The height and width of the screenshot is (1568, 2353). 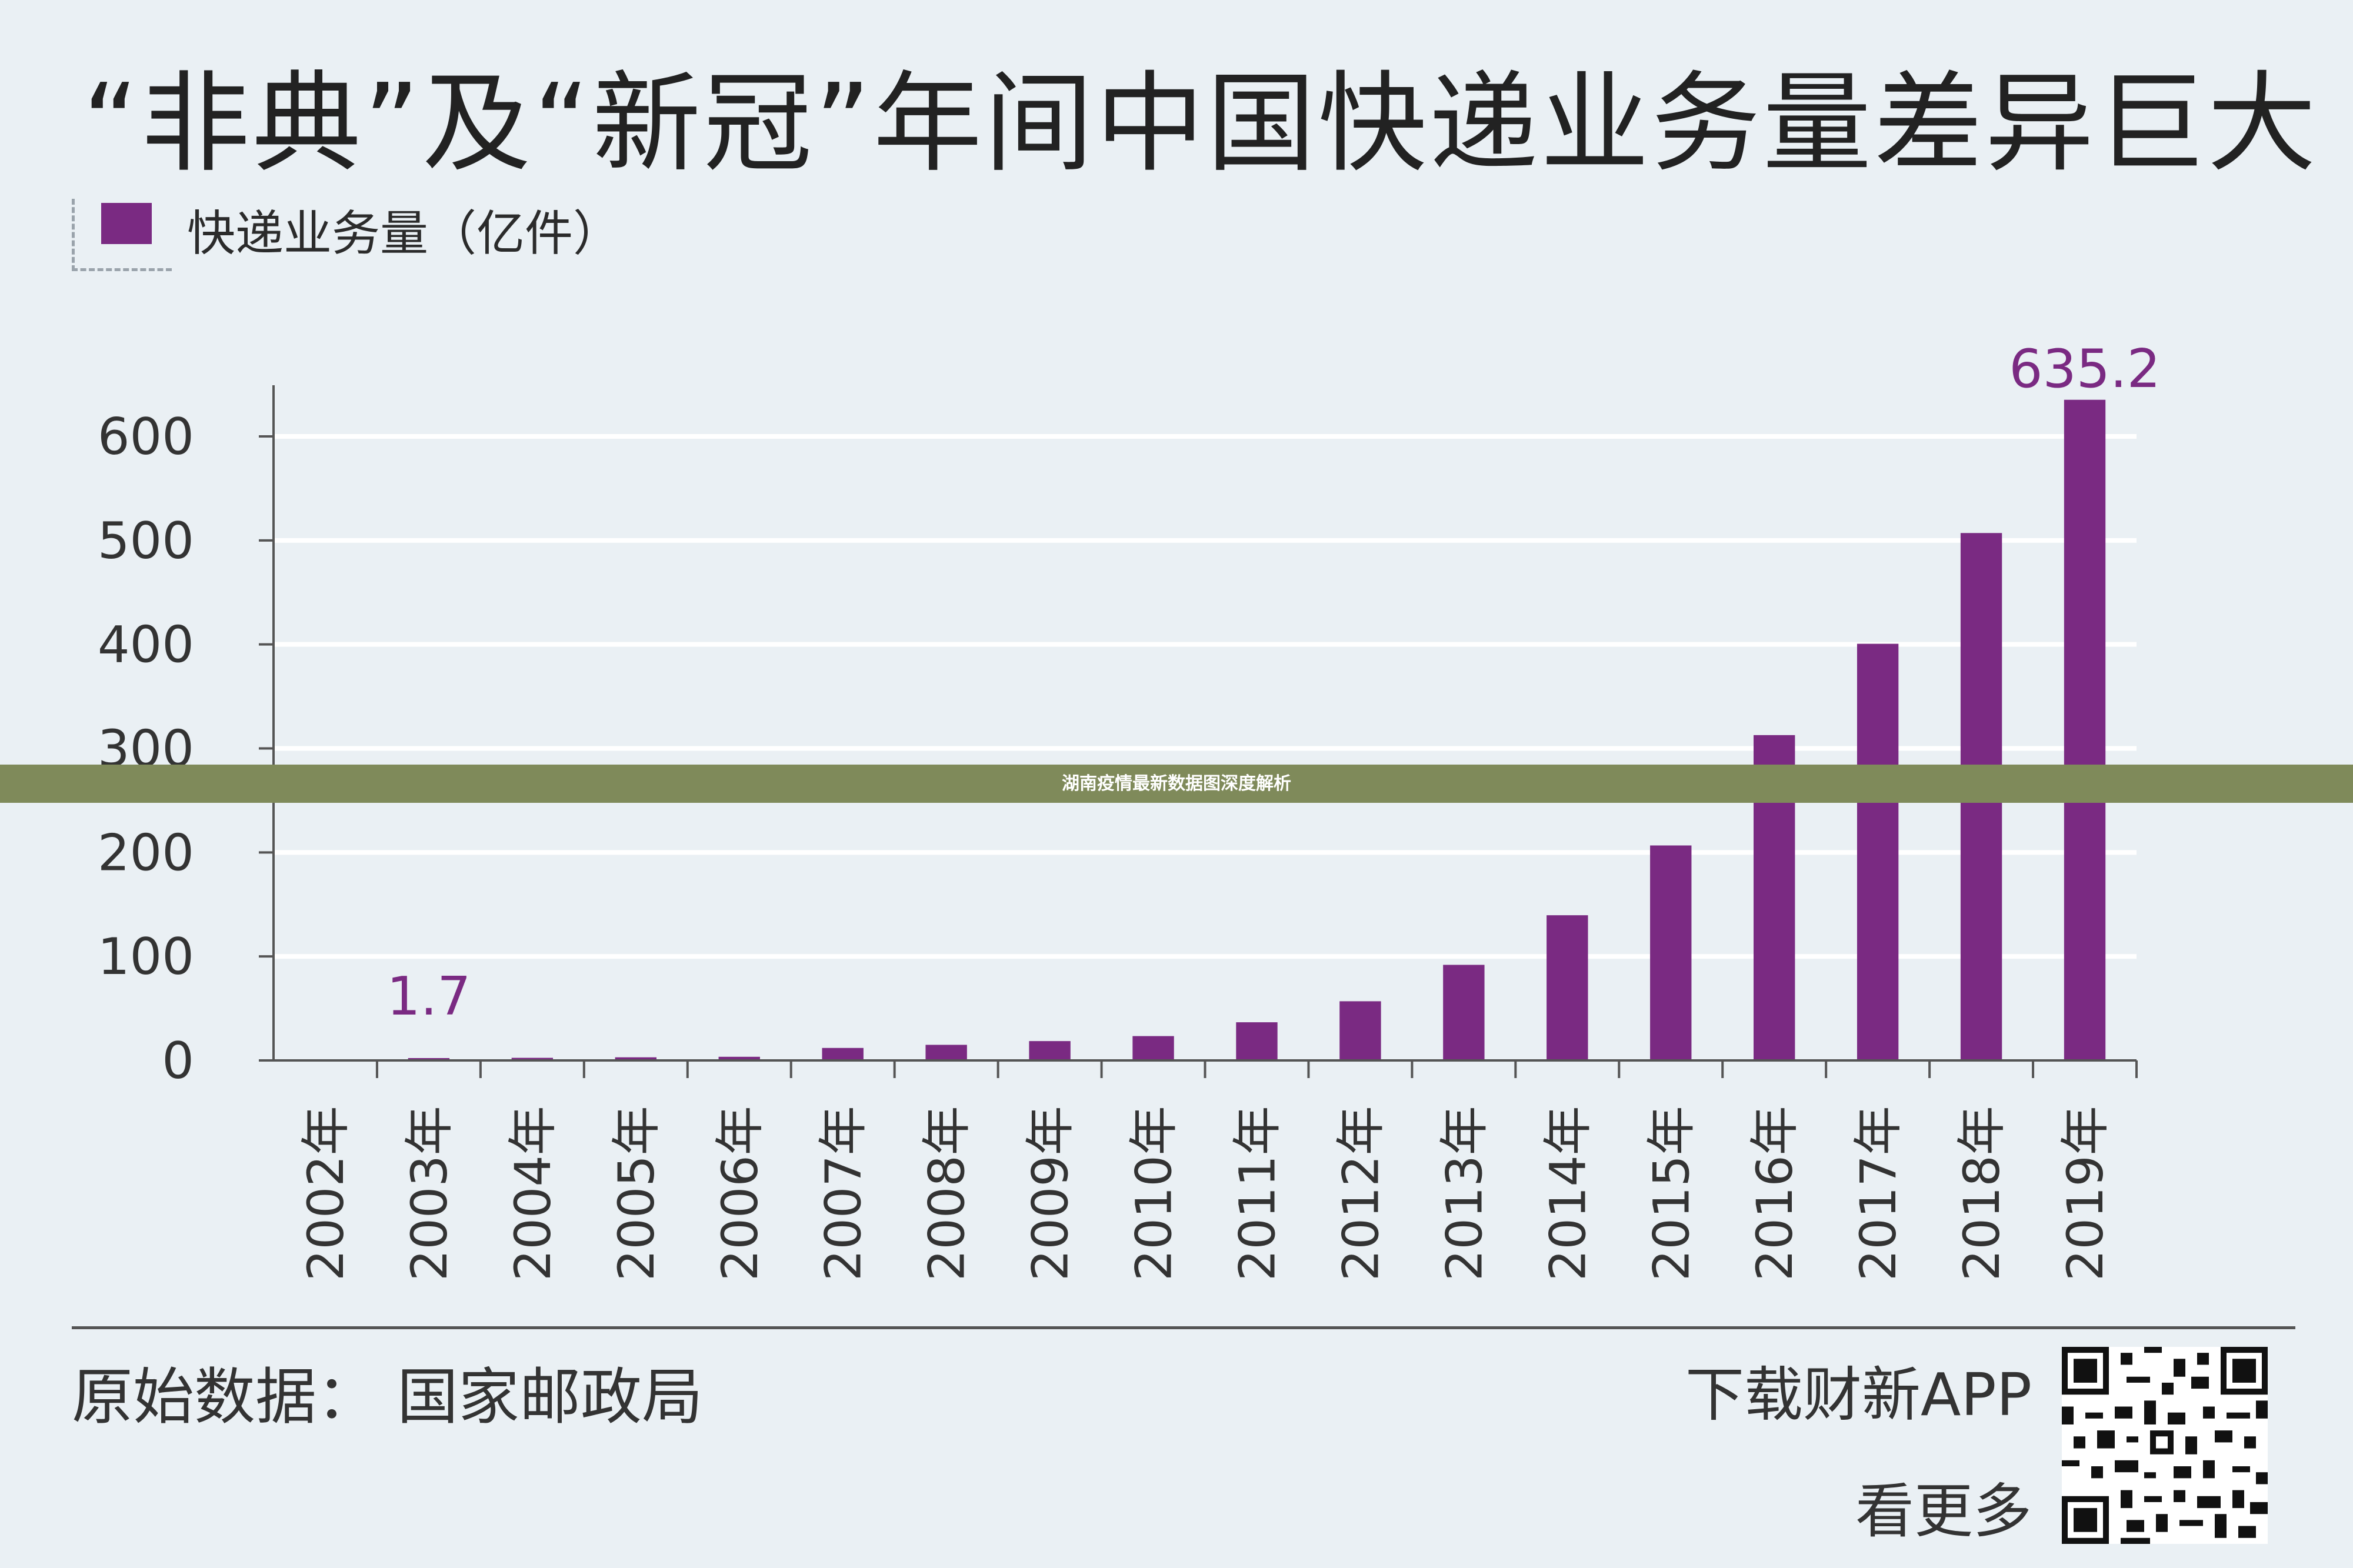 I want to click on x-tick-label: 2006年, so click(x=740, y=1193).